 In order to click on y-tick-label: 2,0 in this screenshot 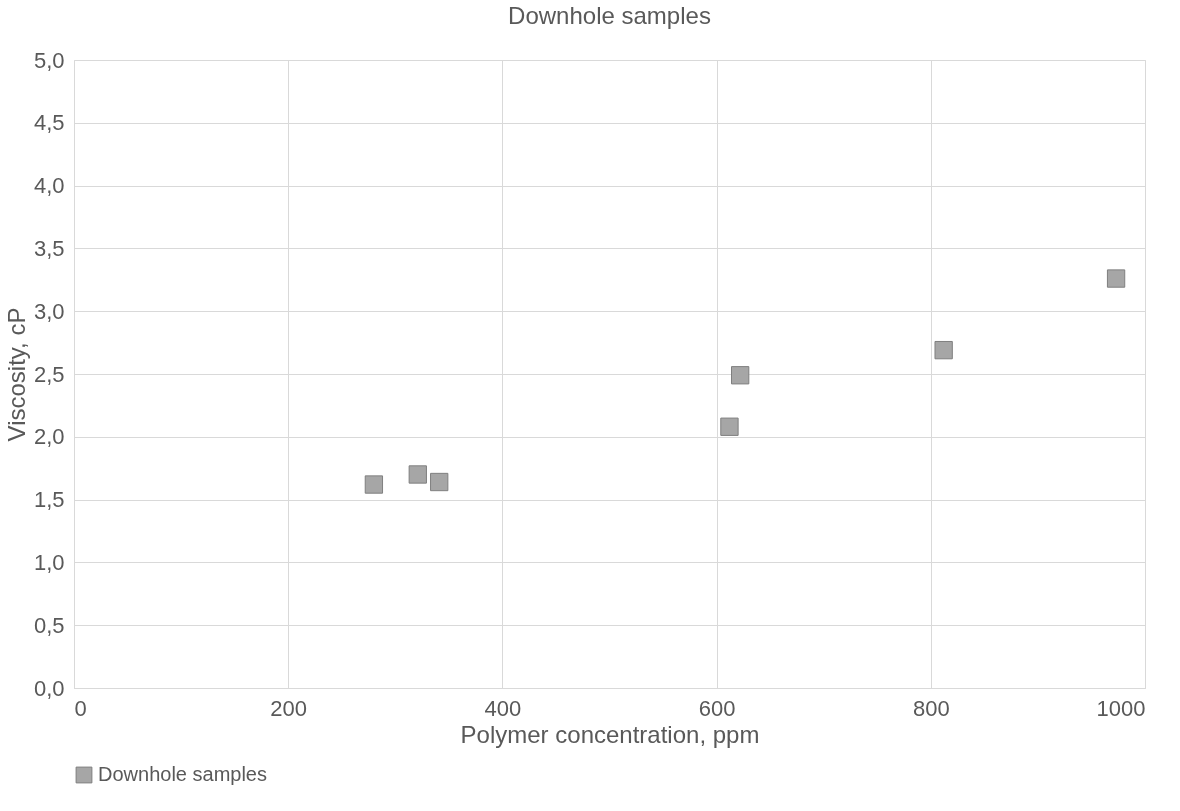, I will do `click(49, 437)`.